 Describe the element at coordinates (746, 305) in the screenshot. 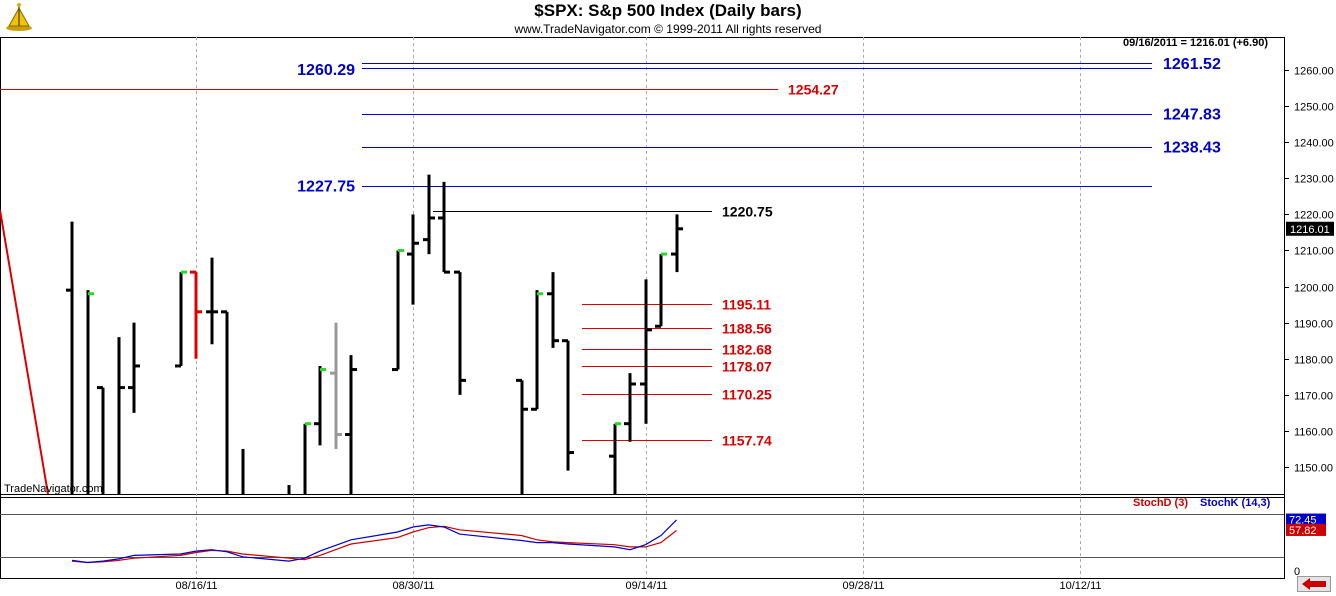

I see `level-label: 1195.11` at that location.